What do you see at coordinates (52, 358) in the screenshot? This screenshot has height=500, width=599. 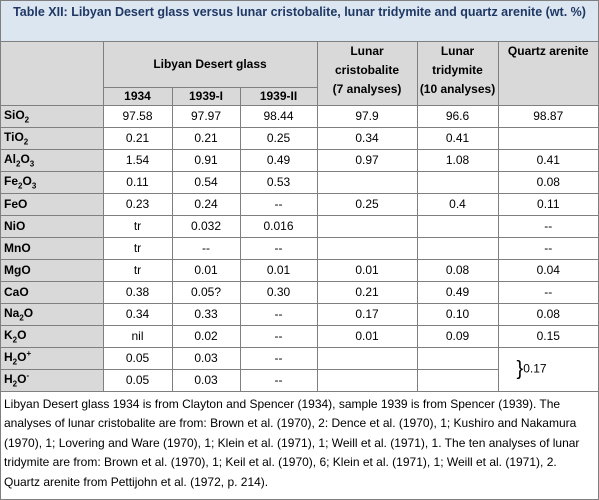 I see `row-label: H2O+` at bounding box center [52, 358].